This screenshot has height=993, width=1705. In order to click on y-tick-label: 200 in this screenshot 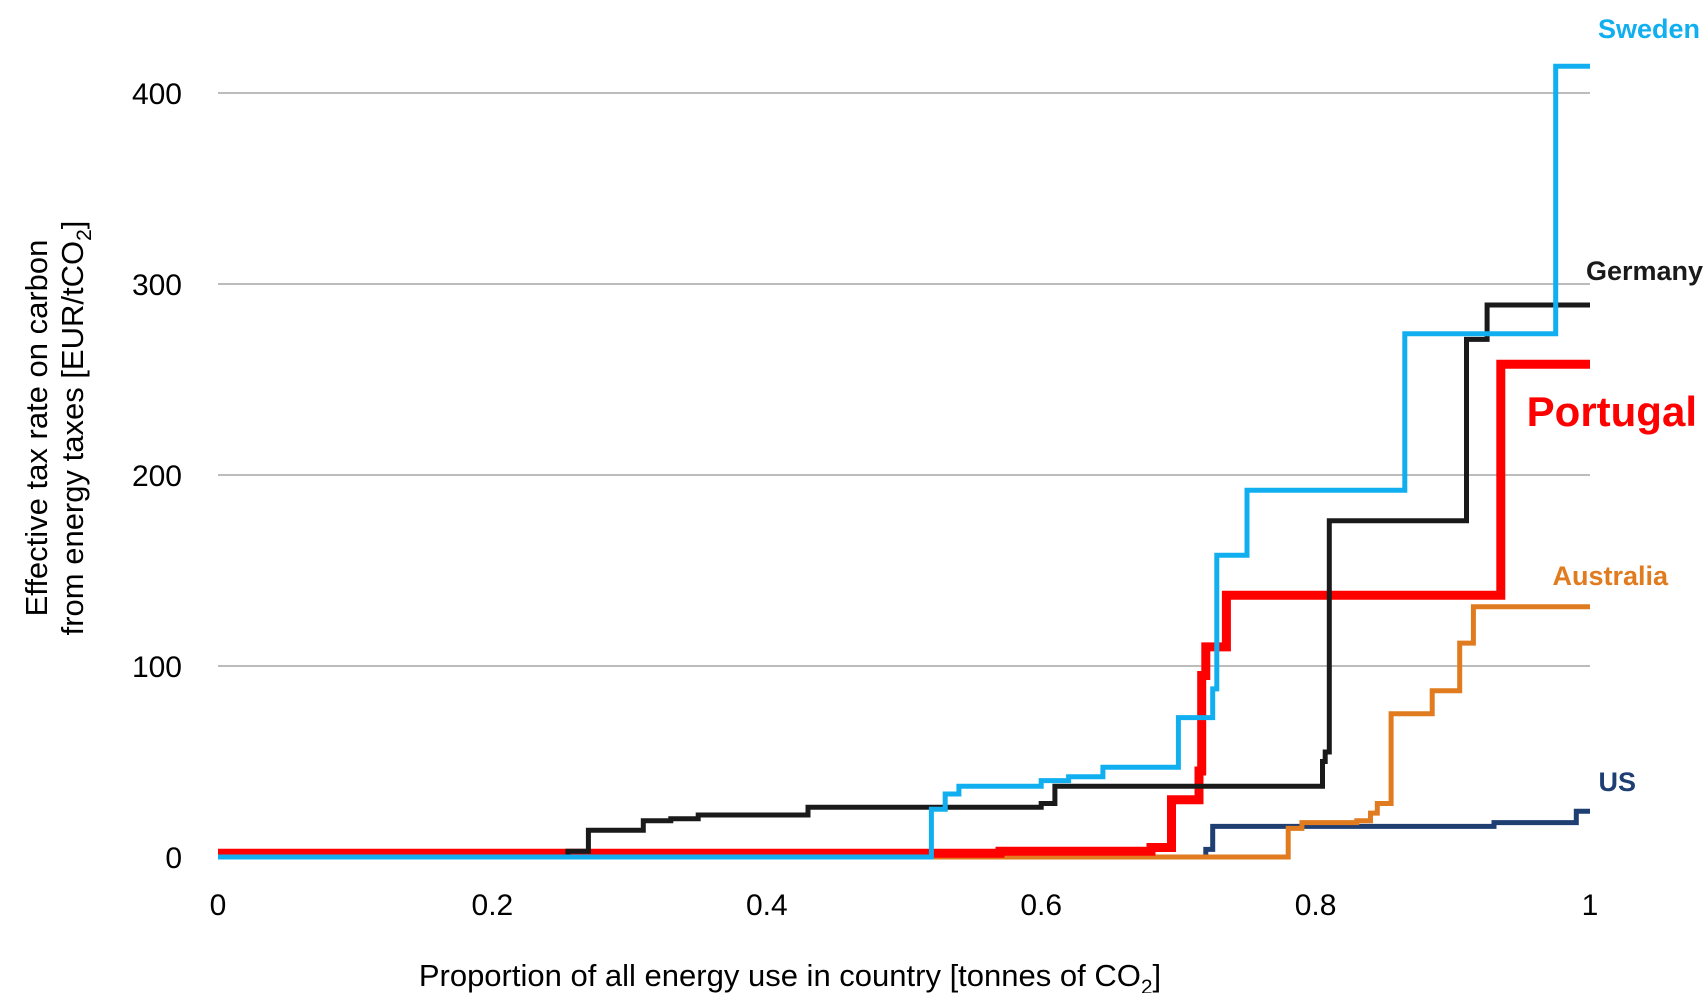, I will do `click(157, 476)`.